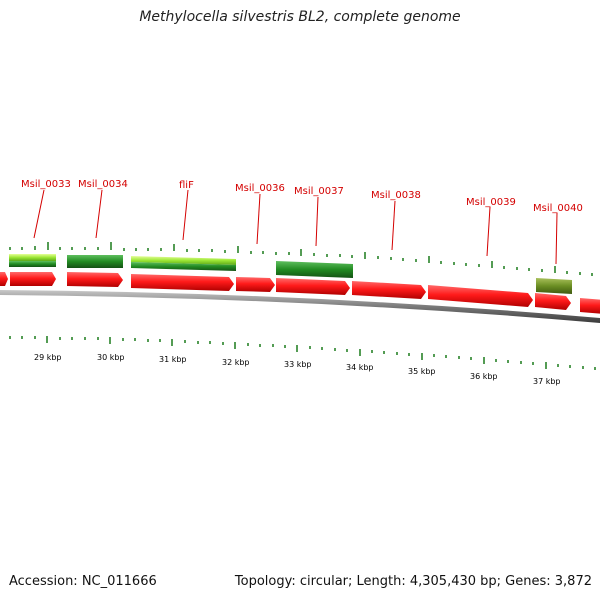 The width and height of the screenshot is (600, 600). What do you see at coordinates (558, 208) in the screenshot?
I see `gene-label-msil-0040: Msil_0040` at bounding box center [558, 208].